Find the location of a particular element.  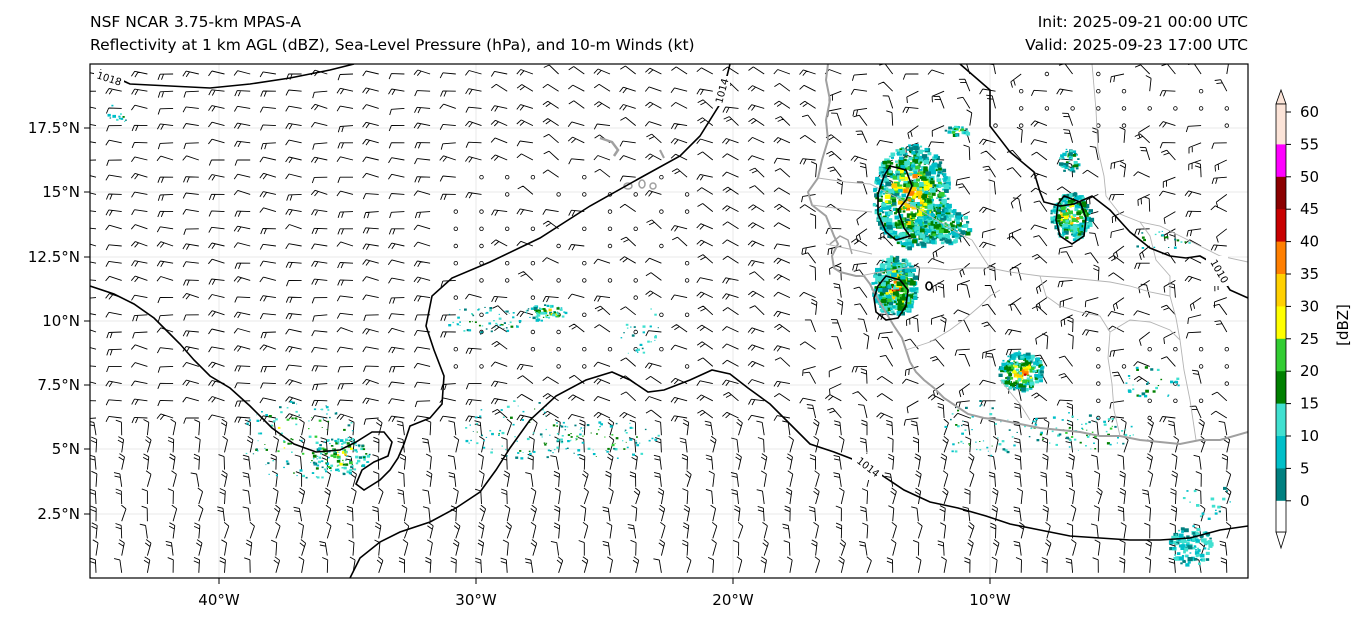

lon-axis is located at coordinates (604, 581).